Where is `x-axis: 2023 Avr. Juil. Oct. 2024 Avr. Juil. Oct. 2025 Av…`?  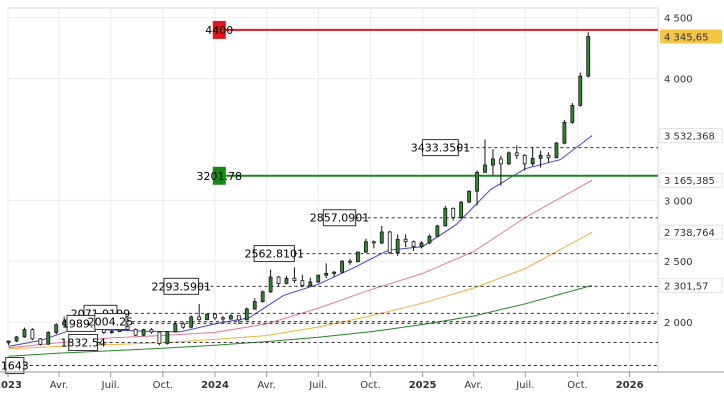
x-axis: 2023 Avr. Juil. Oct. 2024 Avr. Juil. Oct. 2025 Av… is located at coordinates (362, 381).